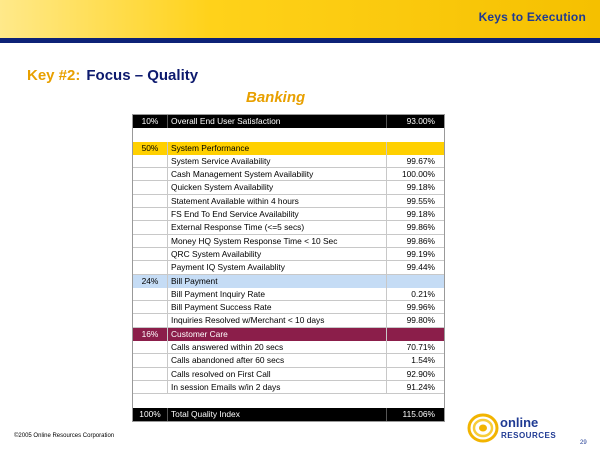 The image size is (600, 450). I want to click on table-row: QRC System Availability 99.19%, so click(288, 254).